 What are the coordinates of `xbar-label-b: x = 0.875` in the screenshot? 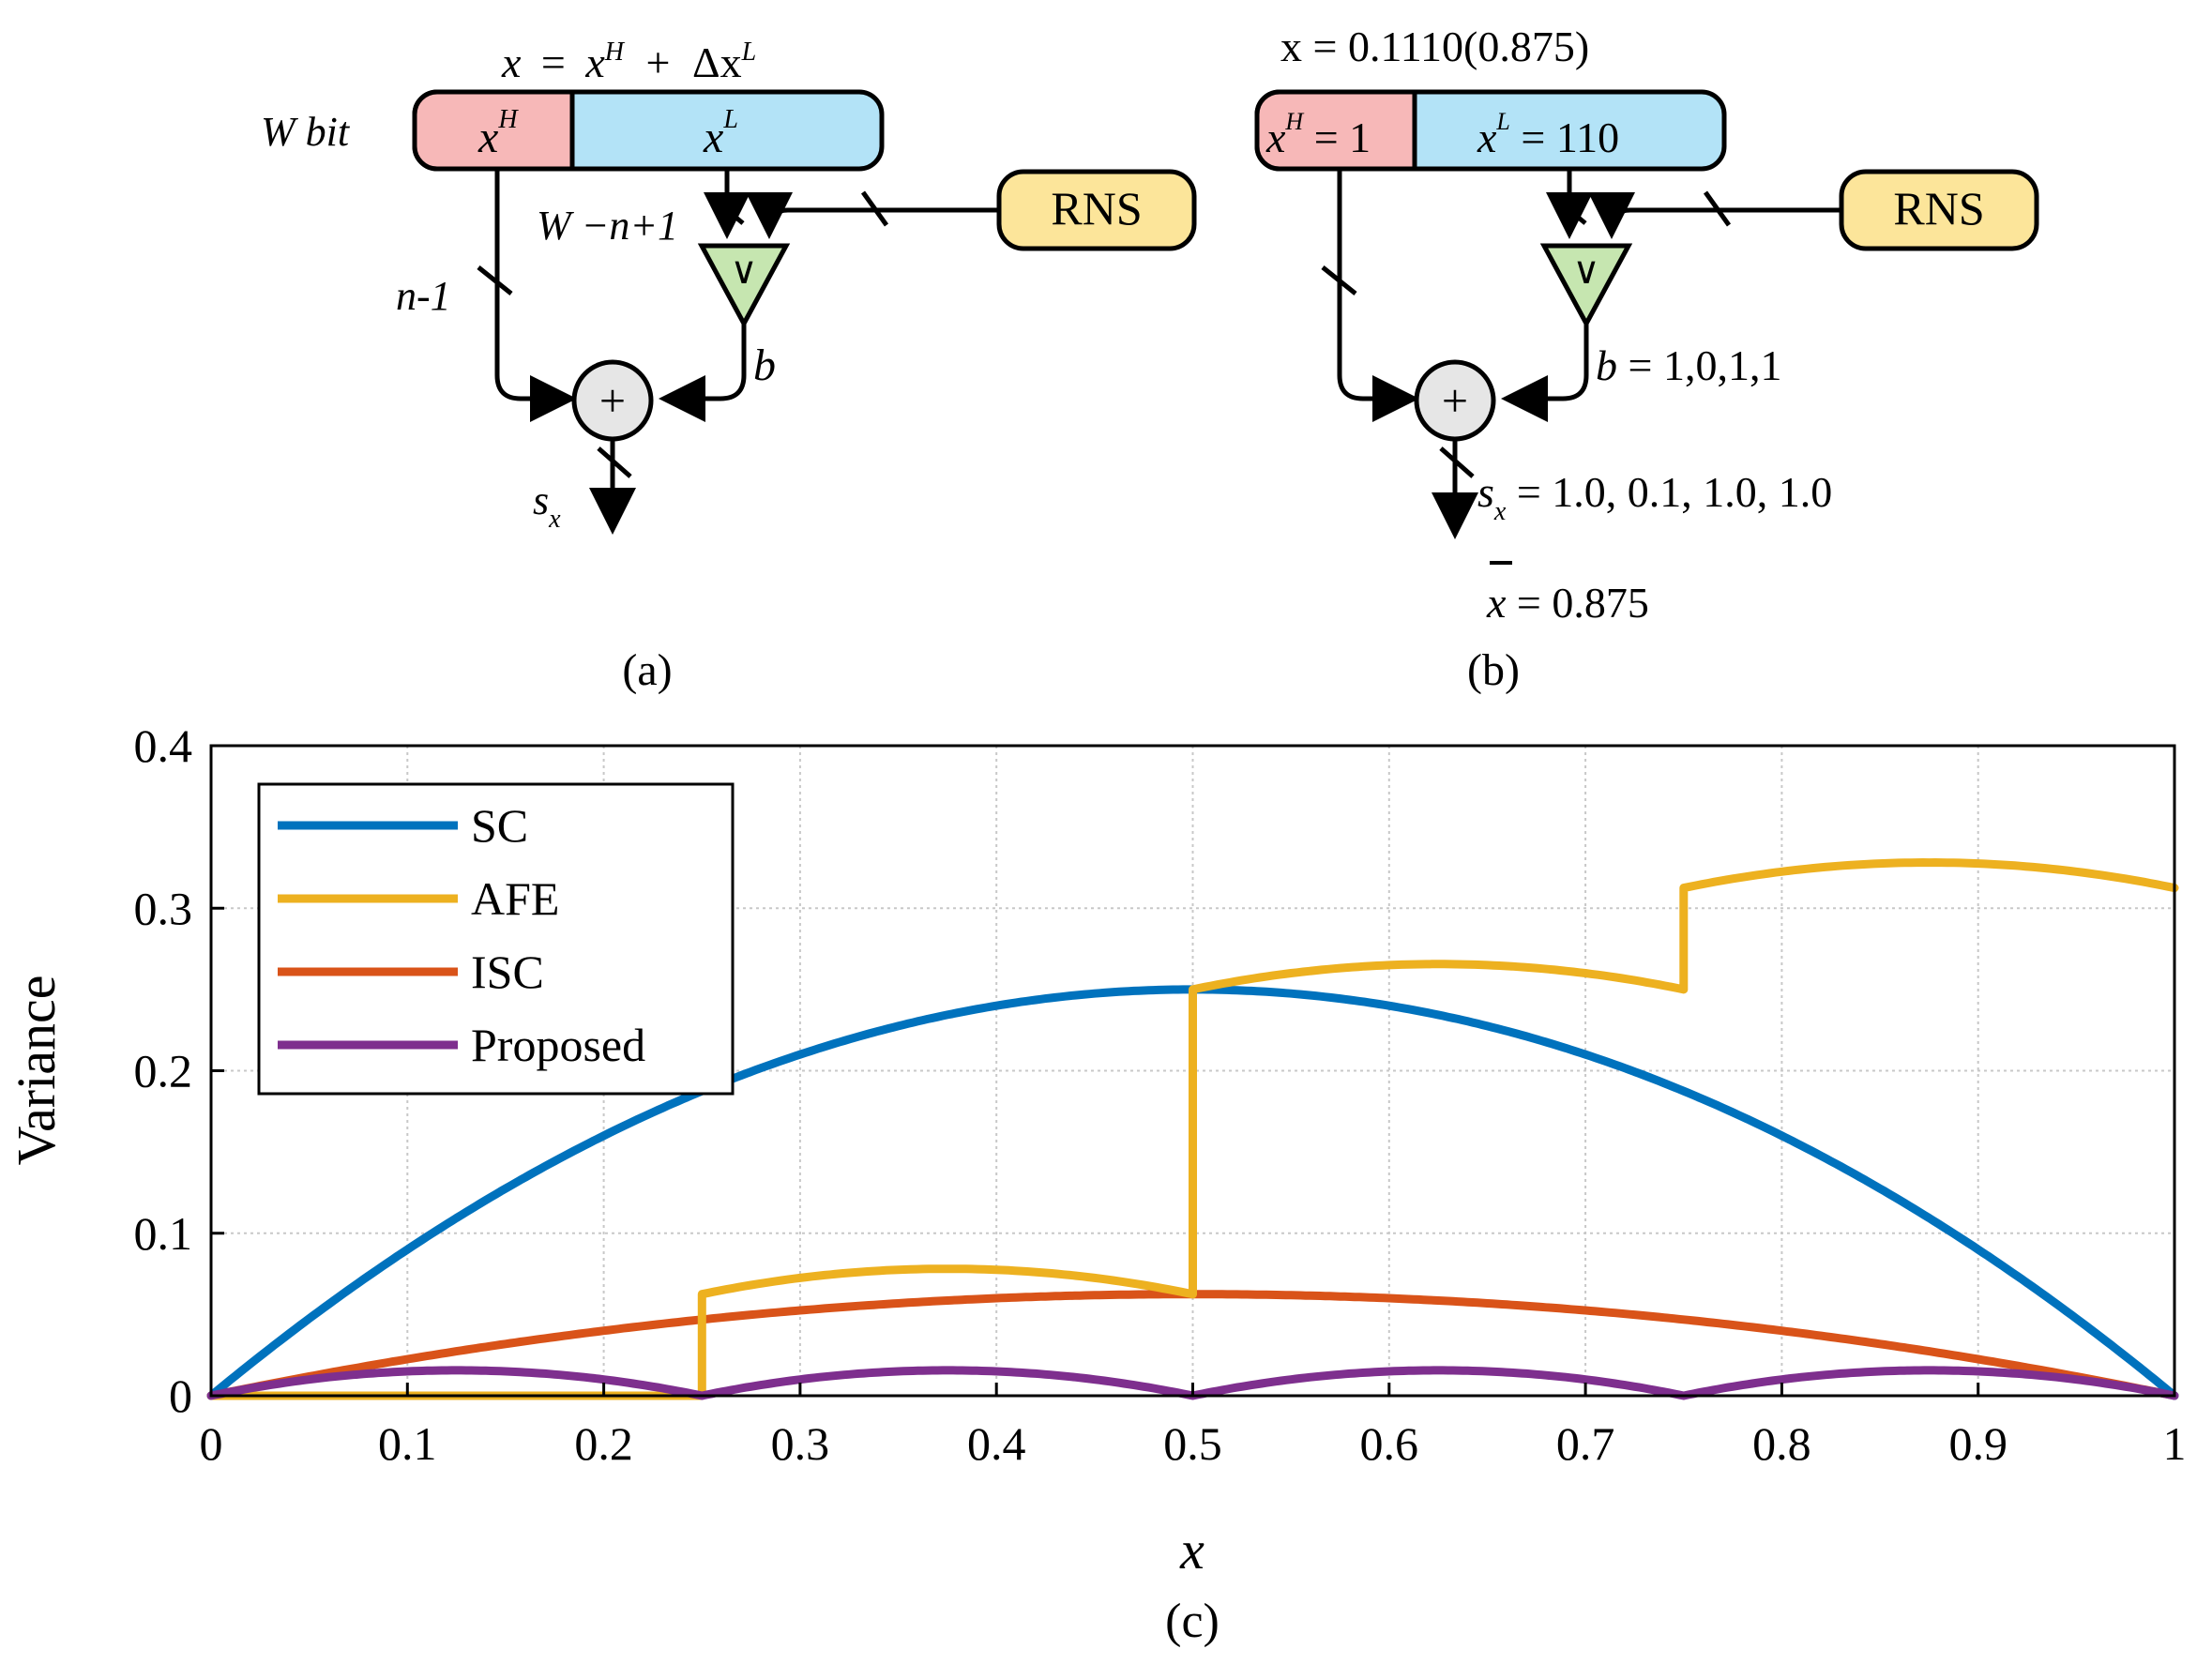 It's located at (1567, 603).